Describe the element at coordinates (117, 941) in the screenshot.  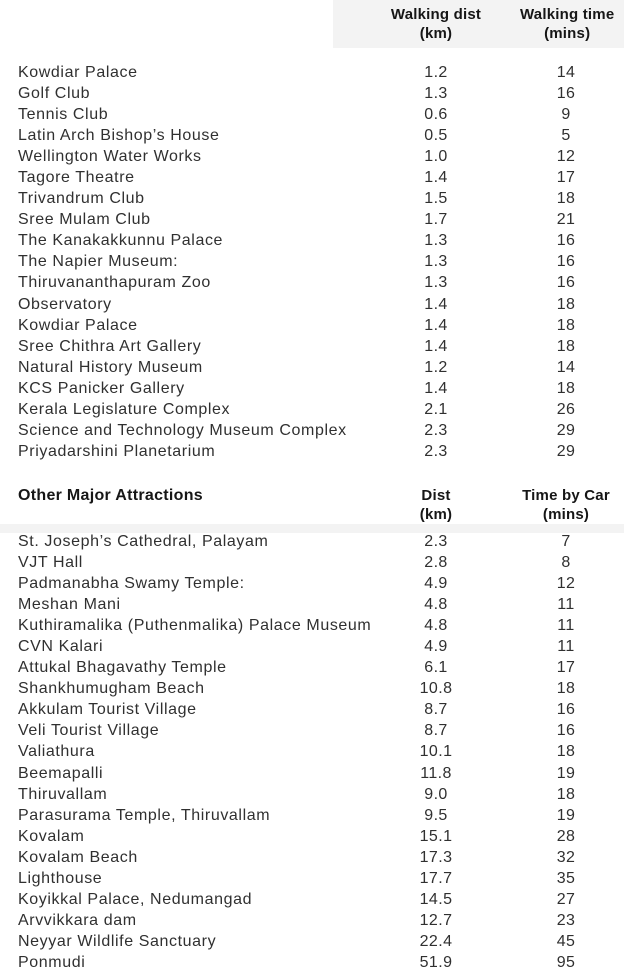
I see `attraction-name: Neyyar Wildlife Sanctuary` at that location.